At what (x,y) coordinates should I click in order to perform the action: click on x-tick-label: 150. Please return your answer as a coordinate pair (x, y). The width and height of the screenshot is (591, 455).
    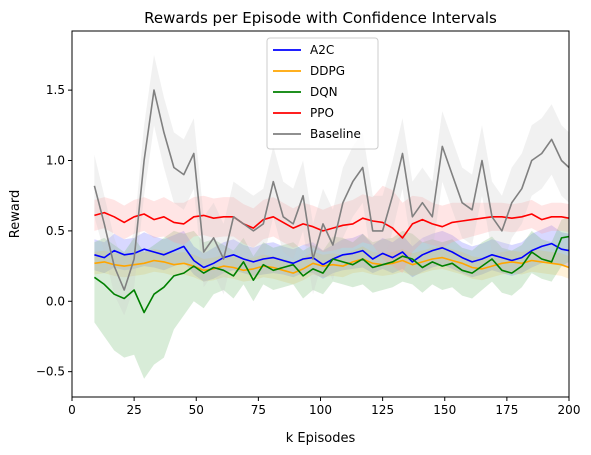
    Looking at the image, I should click on (444, 410).